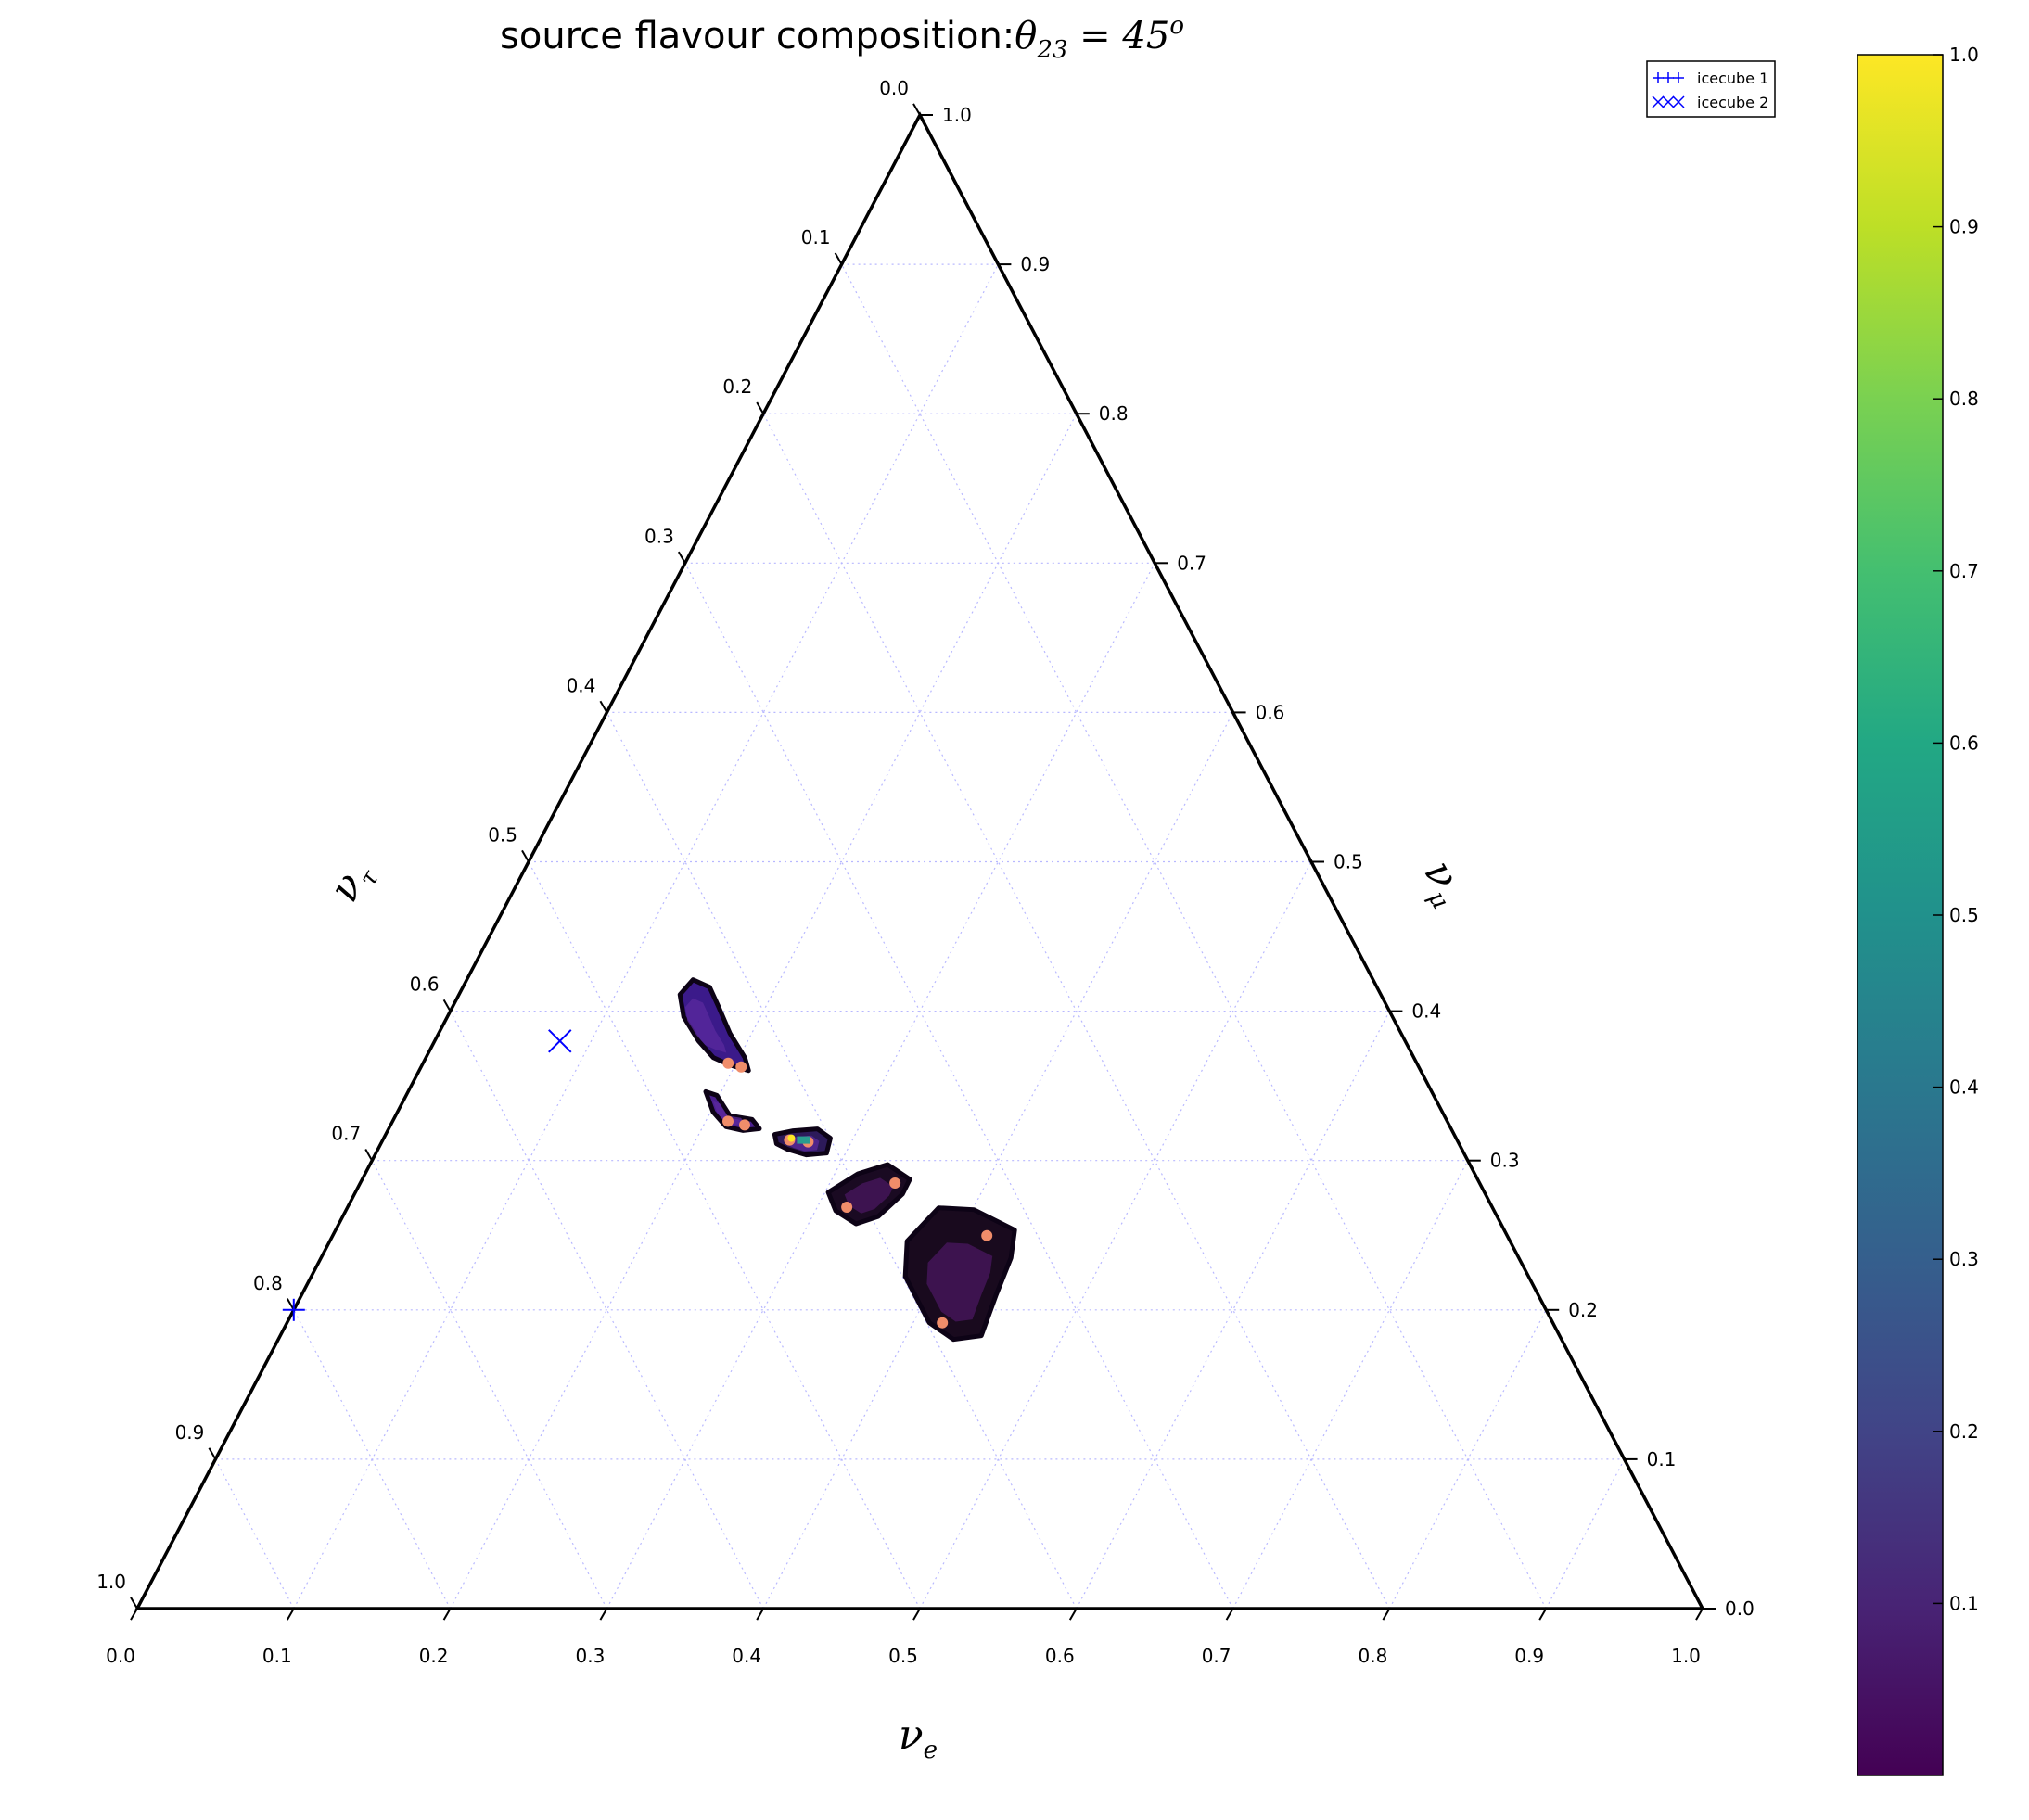  Describe the element at coordinates (1025, 36) in the screenshot. I see `title-theta: θ` at that location.